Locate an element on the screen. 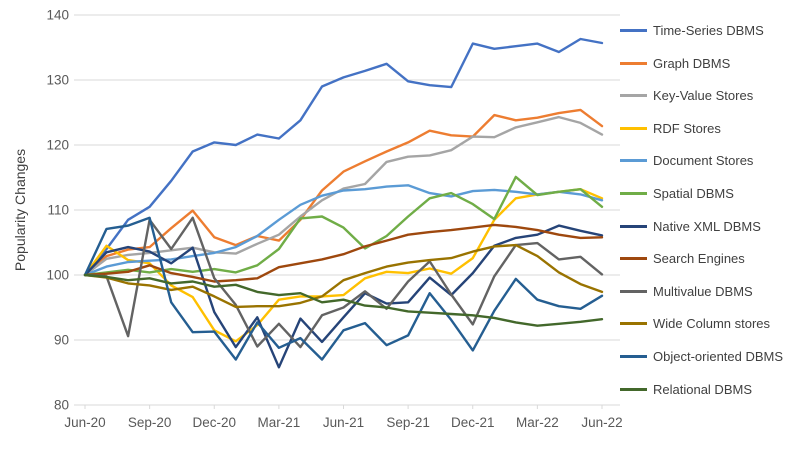 The image size is (800, 450). legend-item-document-stores: Document Stores is located at coordinates (710, 160).